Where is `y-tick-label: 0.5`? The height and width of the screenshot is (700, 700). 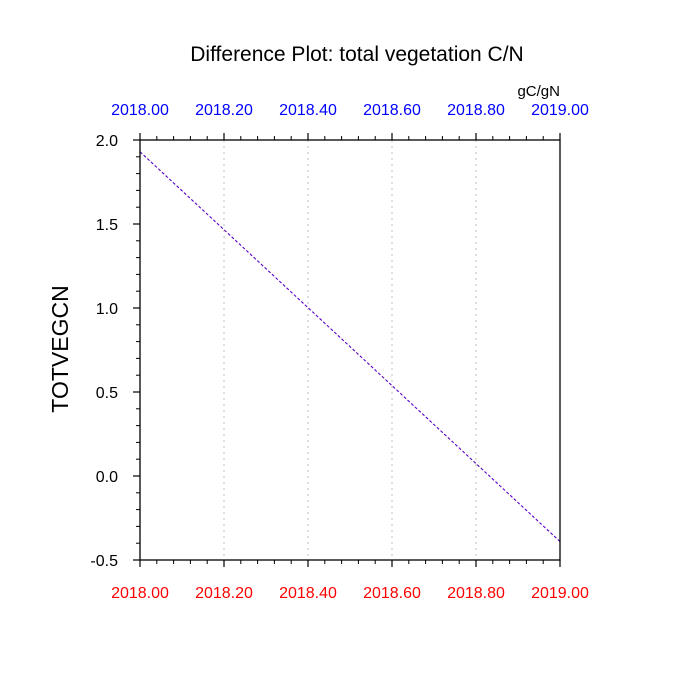 y-tick-label: 0.5 is located at coordinates (107, 393).